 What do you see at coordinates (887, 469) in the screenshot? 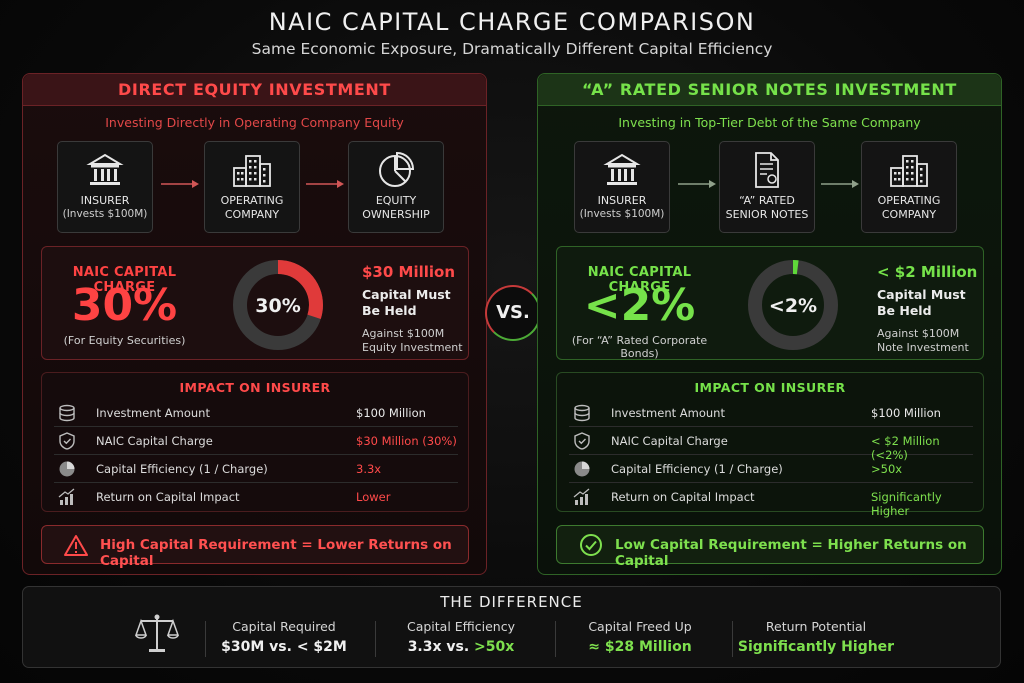
I see `row-value: >50x` at bounding box center [887, 469].